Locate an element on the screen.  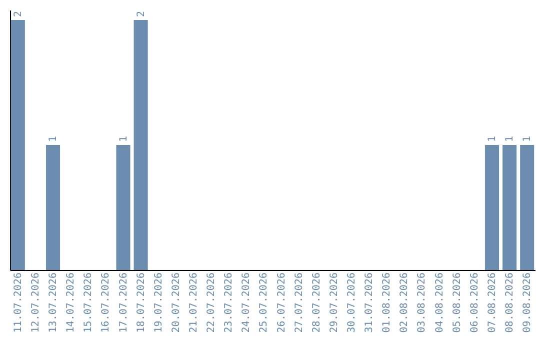
x-tick-label: 12.07.2026 is located at coordinates (36, 302).